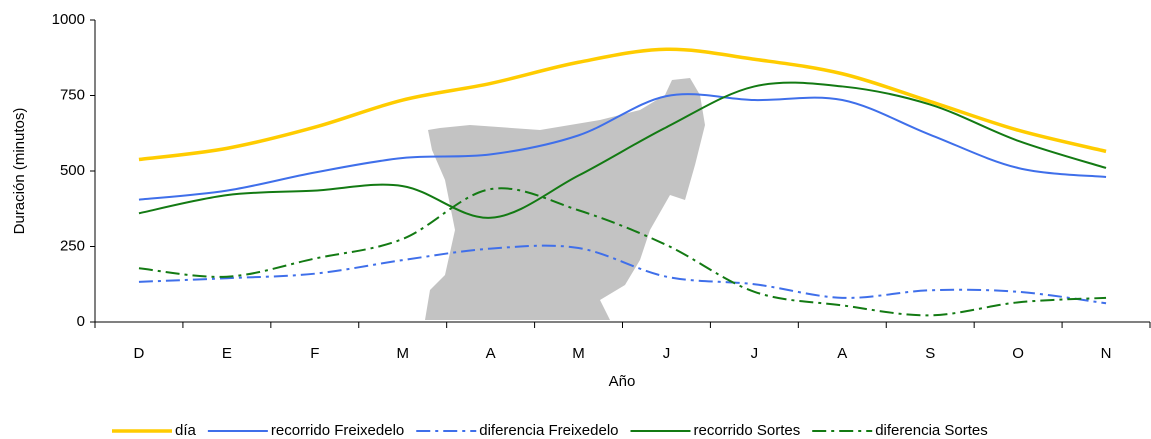 The height and width of the screenshot is (439, 1151). I want to click on x-tick-label: N, so click(1106, 353).